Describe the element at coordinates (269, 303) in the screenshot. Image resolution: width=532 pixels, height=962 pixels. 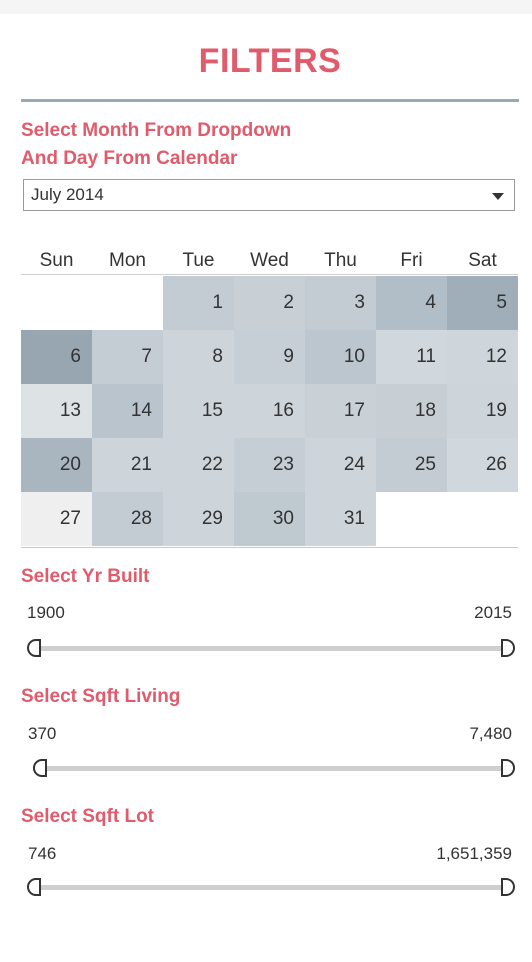
I see `calendar-day-2: 2` at that location.